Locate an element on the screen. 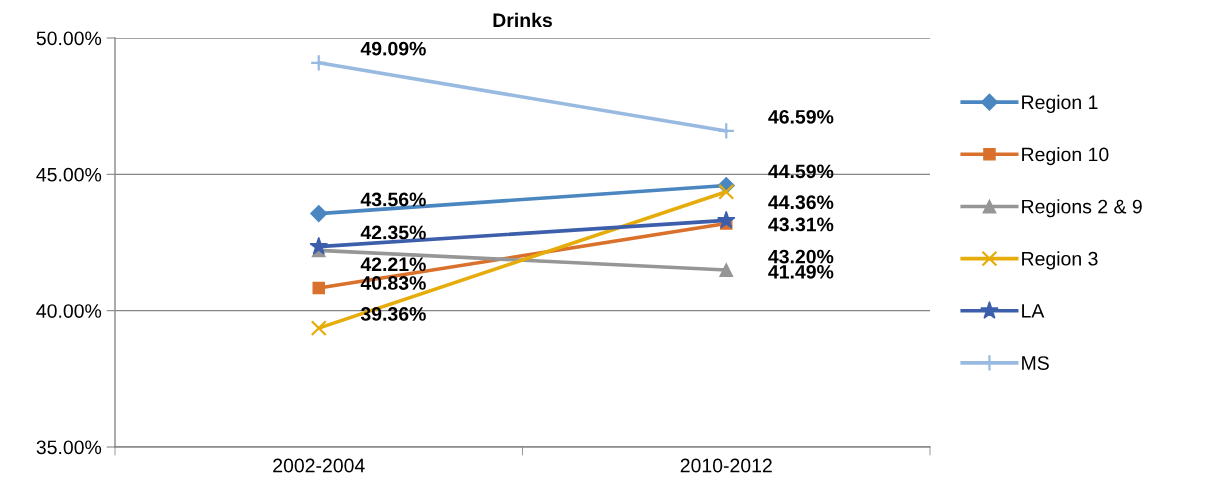 This screenshot has height=496, width=1214. x-tick-label: 2010-2012 is located at coordinates (726, 465).